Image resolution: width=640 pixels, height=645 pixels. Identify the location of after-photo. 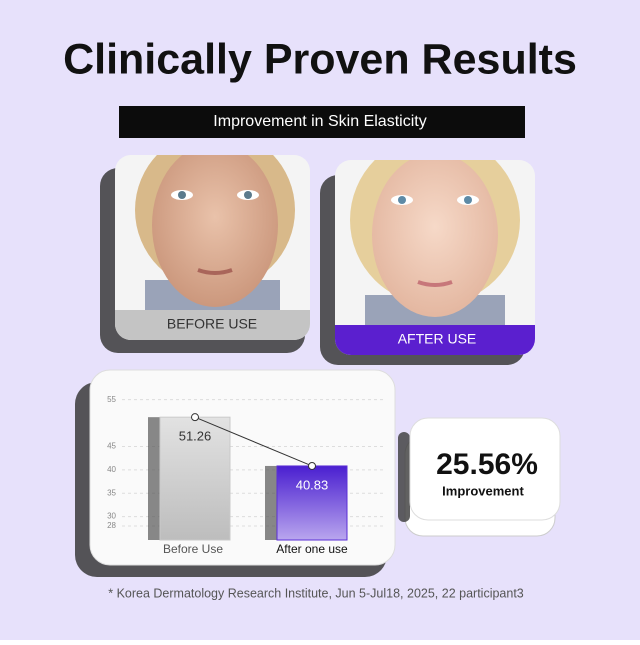
(435, 257).